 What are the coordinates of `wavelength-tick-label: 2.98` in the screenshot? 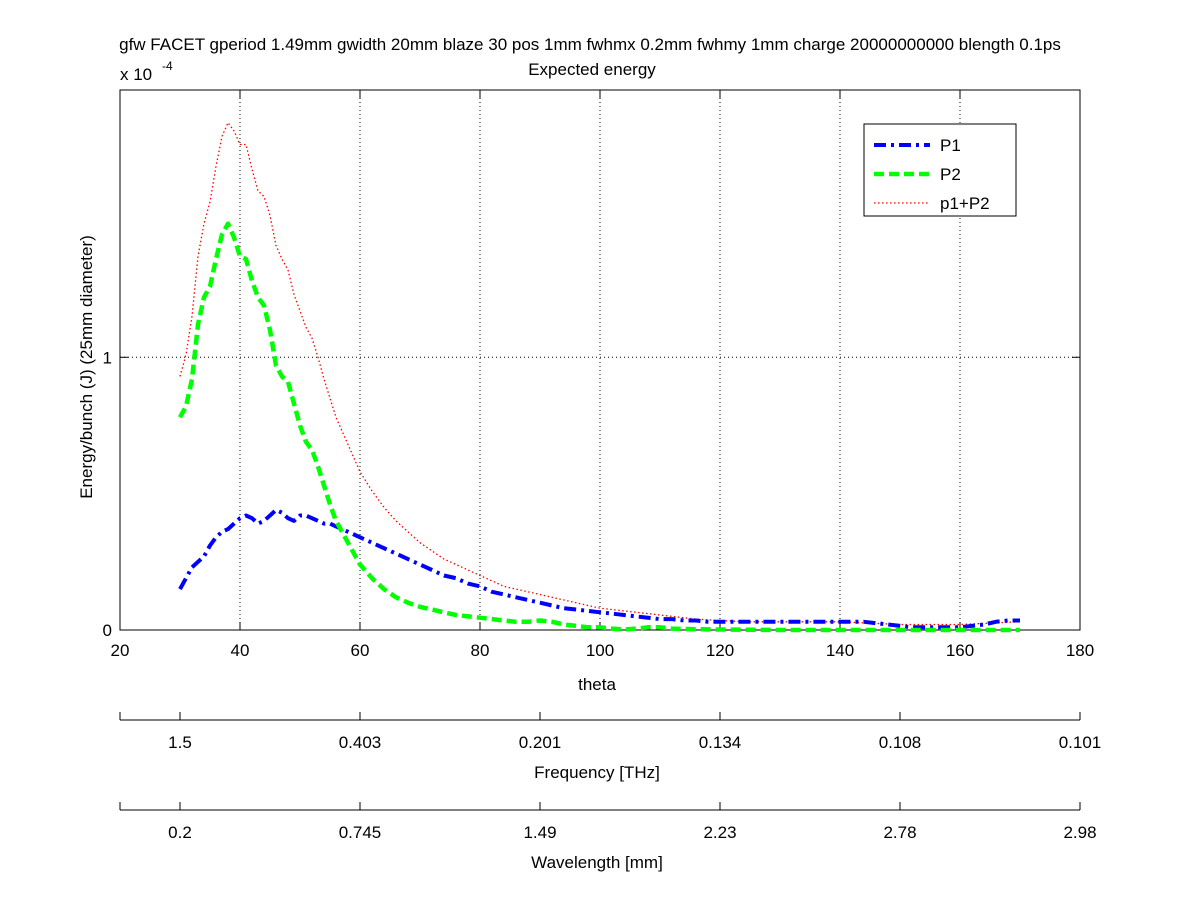 It's located at (1079, 832).